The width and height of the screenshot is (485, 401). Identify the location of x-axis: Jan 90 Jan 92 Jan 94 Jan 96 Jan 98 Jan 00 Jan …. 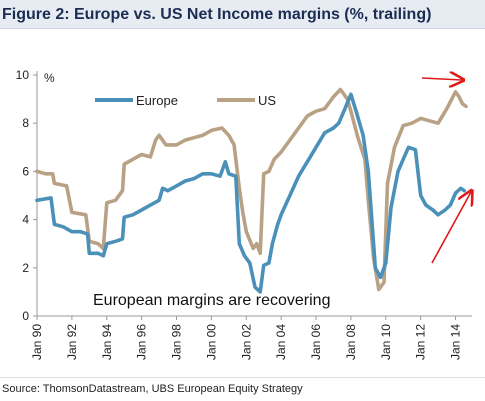
(246, 338).